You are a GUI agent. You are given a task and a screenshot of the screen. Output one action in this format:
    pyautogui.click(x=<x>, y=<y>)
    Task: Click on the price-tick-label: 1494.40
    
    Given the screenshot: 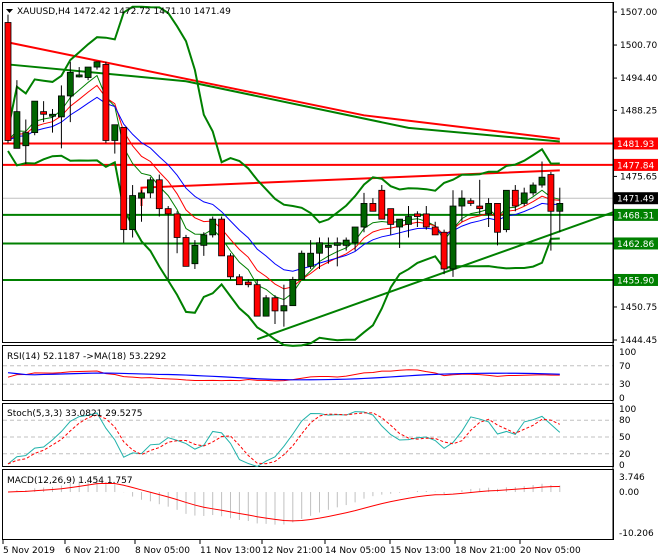 What is the action you would take?
    pyautogui.click(x=638, y=79)
    